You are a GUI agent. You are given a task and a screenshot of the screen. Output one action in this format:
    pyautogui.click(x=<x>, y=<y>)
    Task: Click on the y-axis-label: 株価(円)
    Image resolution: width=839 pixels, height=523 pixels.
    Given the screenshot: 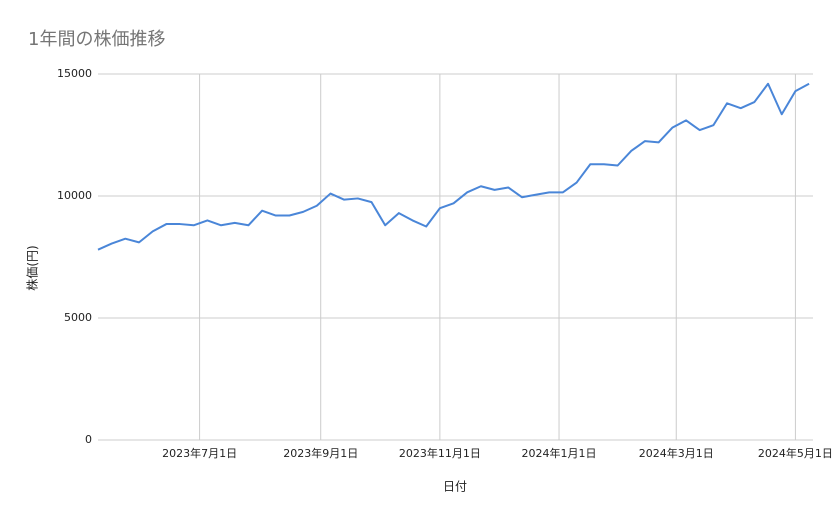 What is the action you would take?
    pyautogui.click(x=32, y=267)
    